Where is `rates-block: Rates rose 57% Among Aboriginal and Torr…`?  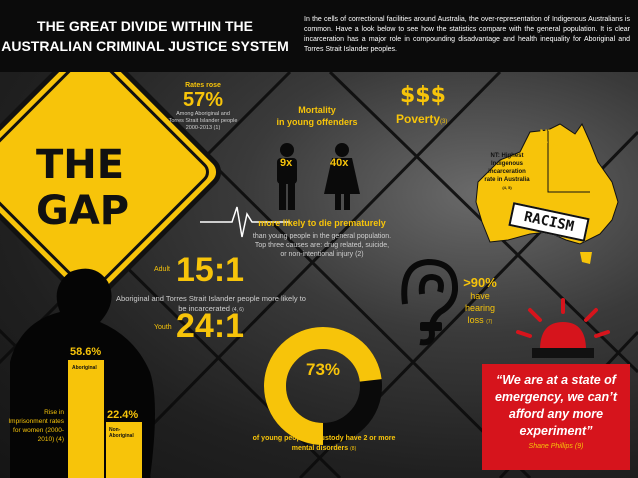 rates-block: Rates rose 57% Among Aboriginal and Torr… is located at coordinates (203, 107).